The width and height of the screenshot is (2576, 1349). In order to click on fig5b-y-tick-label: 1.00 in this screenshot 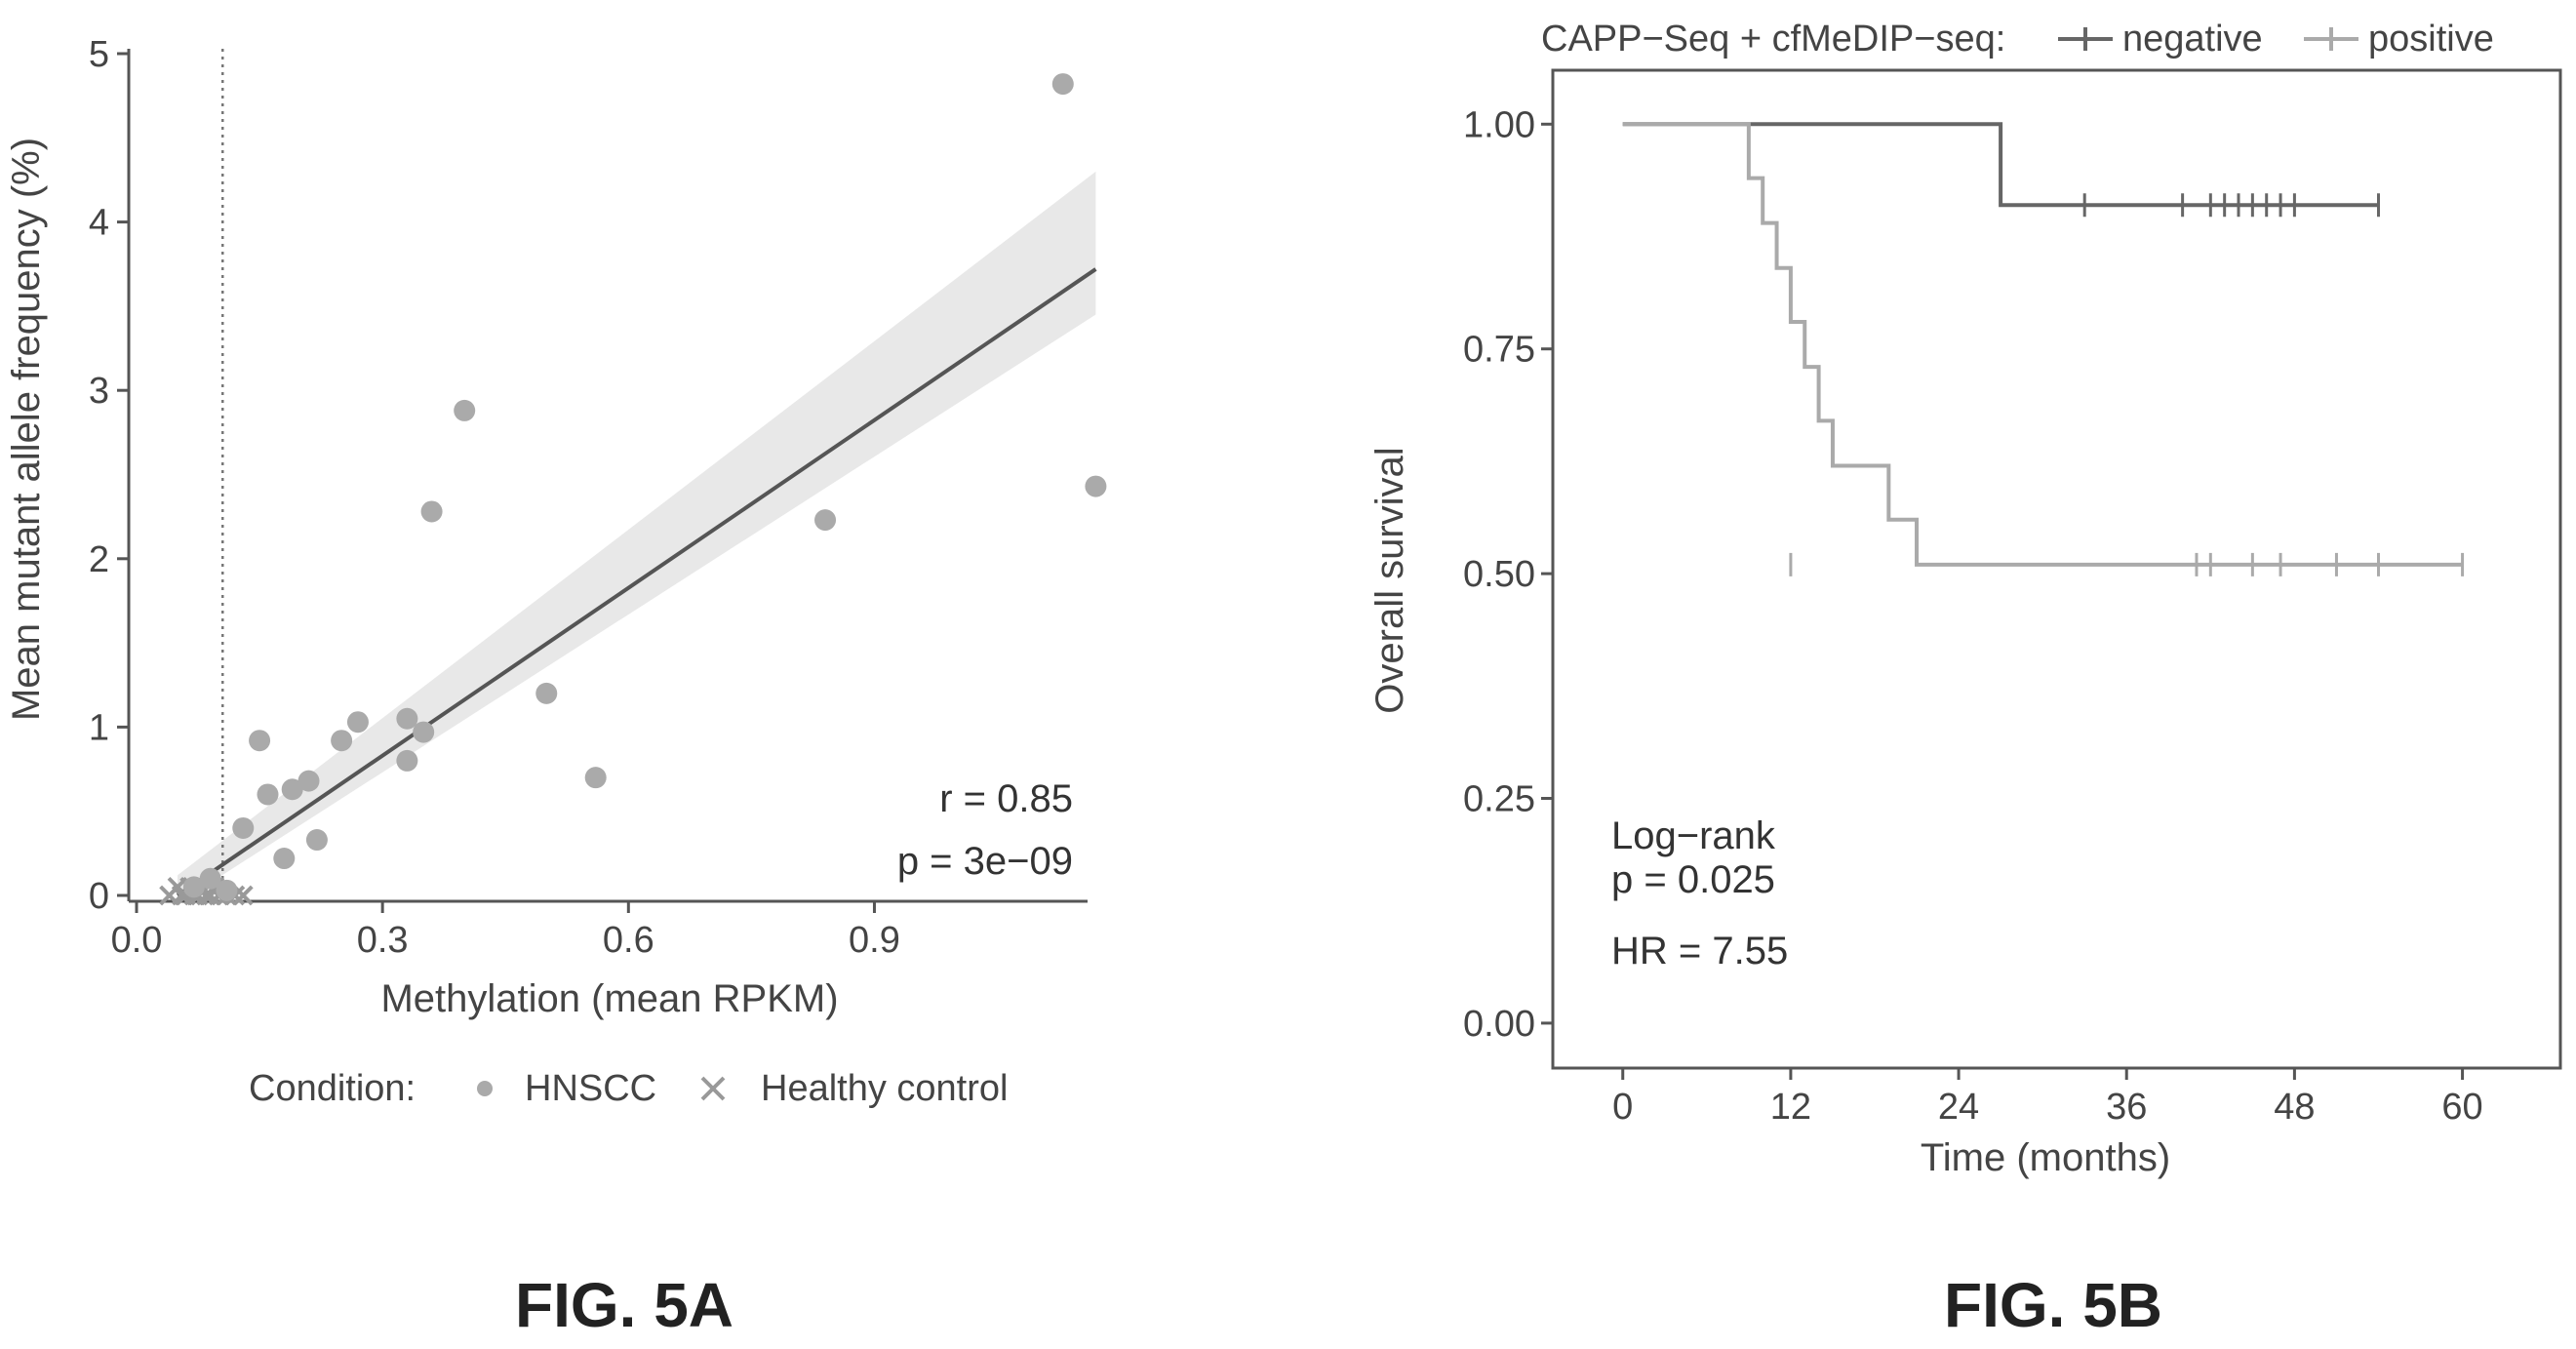, I will do `click(1499, 124)`.